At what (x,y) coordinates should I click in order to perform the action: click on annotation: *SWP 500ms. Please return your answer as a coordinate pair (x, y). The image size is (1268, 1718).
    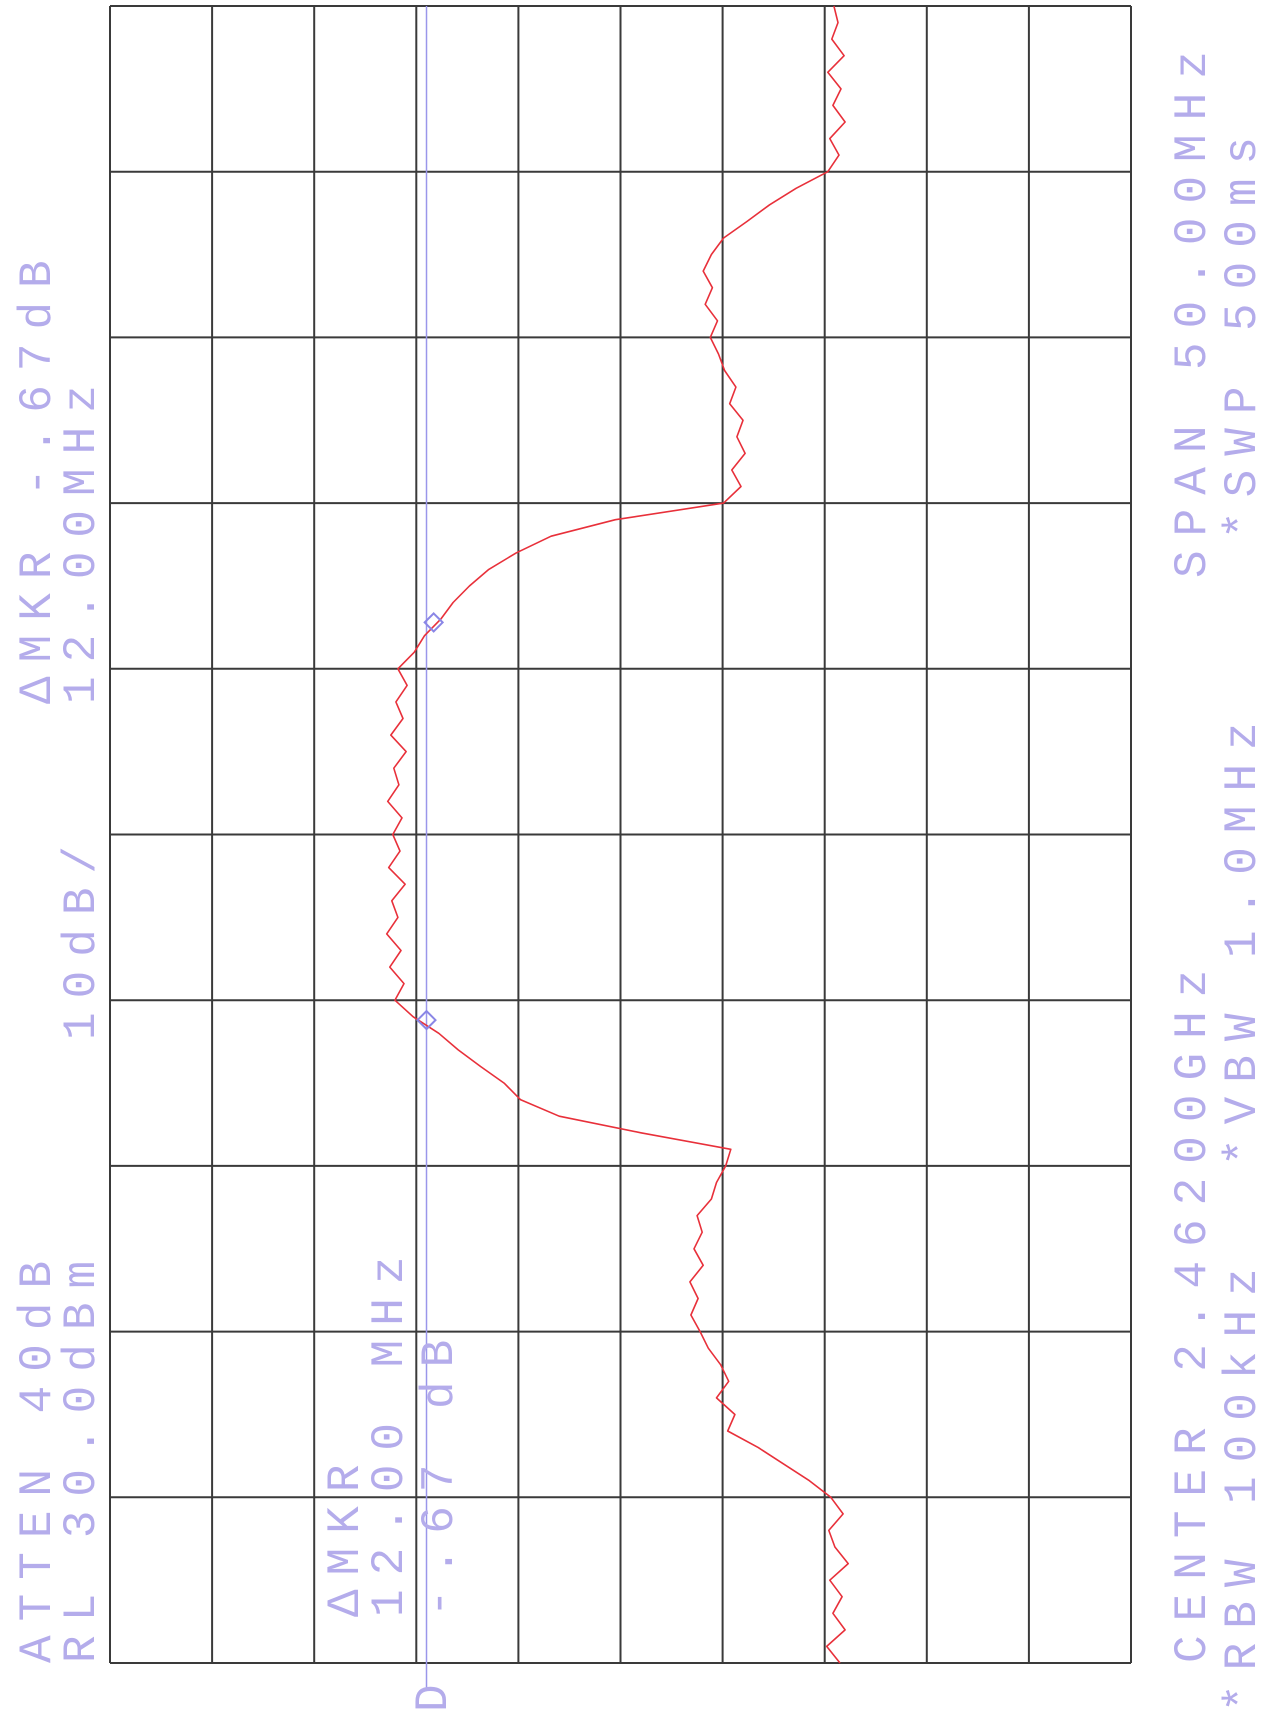
    Looking at the image, I should click on (1242, 331).